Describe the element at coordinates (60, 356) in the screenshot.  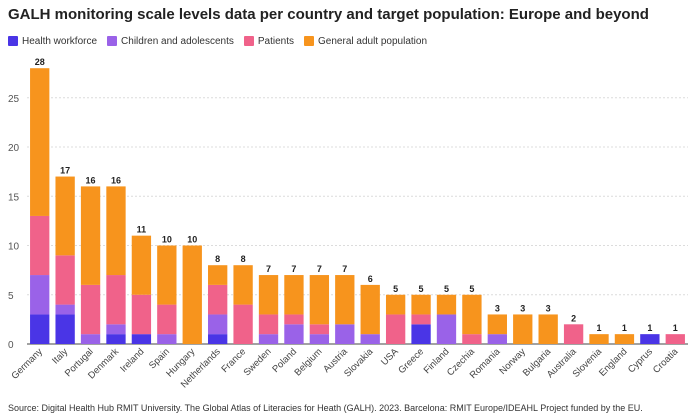
I see `x-tick-label: Italy` at that location.